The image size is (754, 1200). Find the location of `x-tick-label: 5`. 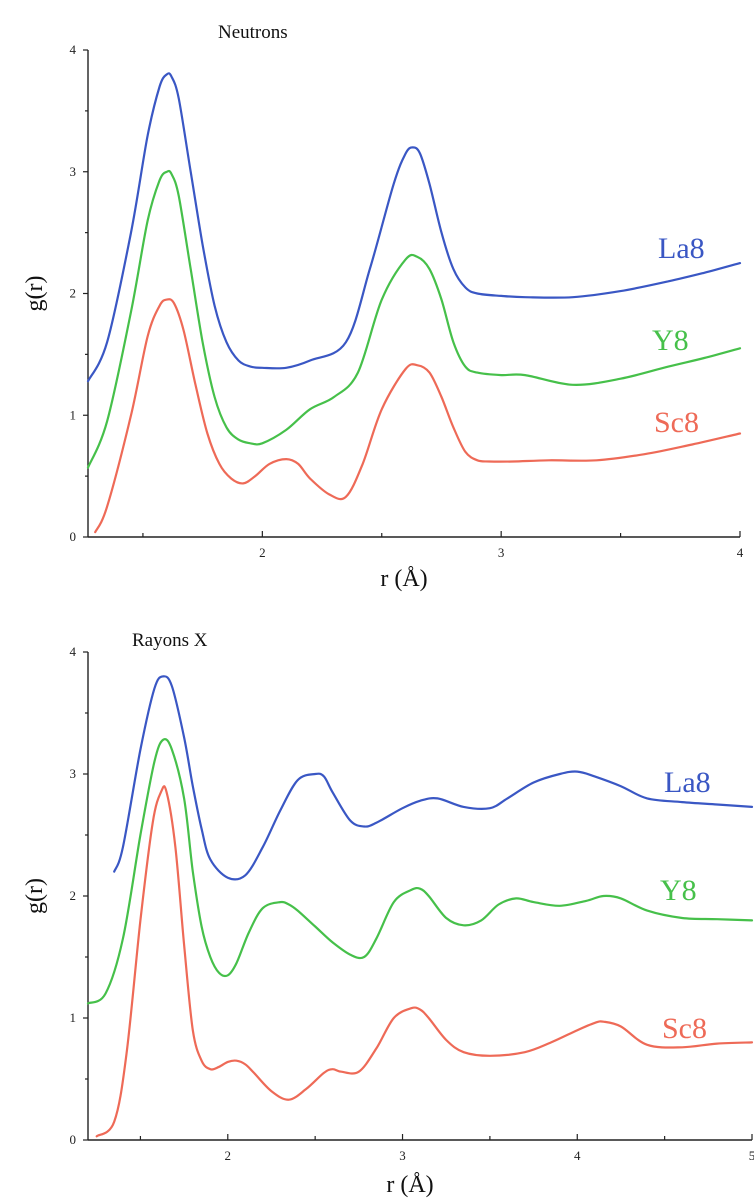

x-tick-label: 5 is located at coordinates (751, 1155).